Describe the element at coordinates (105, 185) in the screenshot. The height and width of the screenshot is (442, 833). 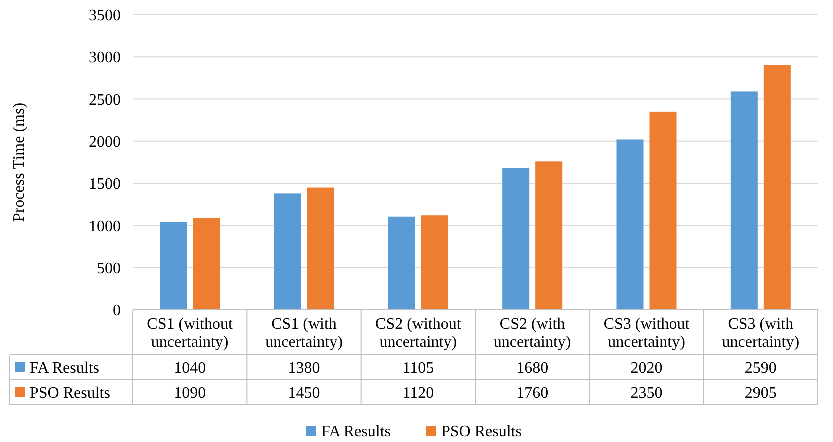
I see `y-tick-label: 1500` at that location.